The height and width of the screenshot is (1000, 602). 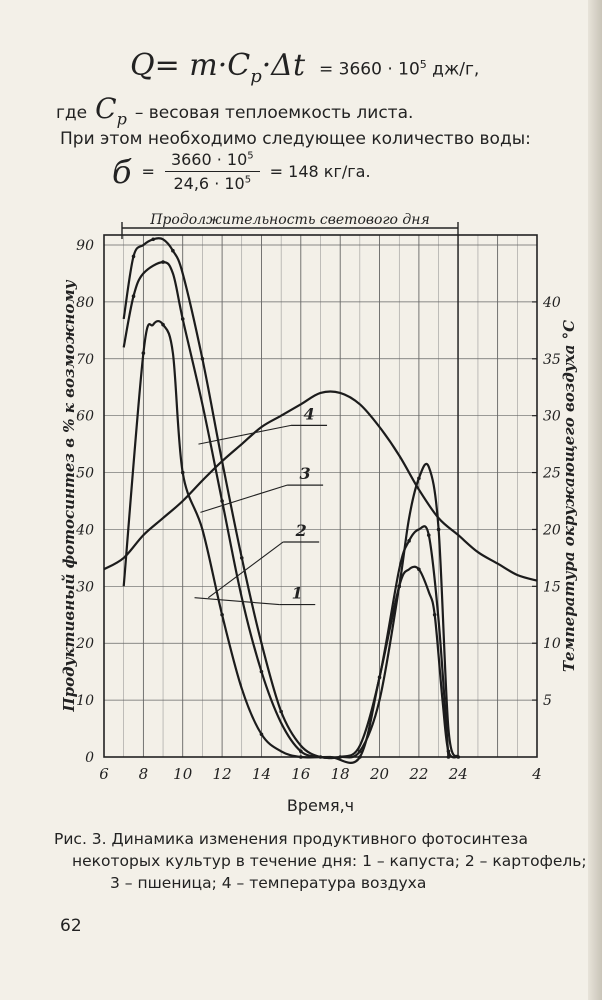 What do you see at coordinates (569, 496) in the screenshot?
I see `y-right-axis-label: Температура окружающего воздуха °С` at bounding box center [569, 496].